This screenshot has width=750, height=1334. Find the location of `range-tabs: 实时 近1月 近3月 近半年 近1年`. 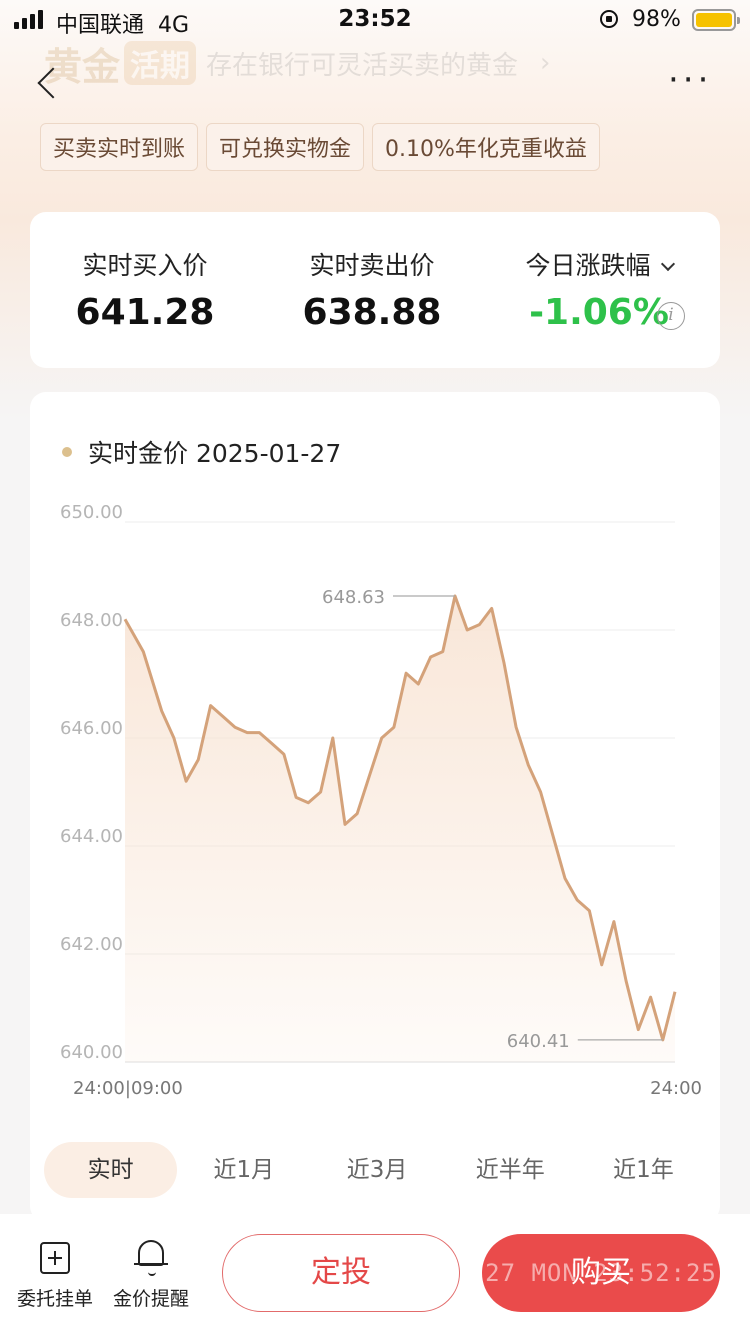

range-tabs: 实时 近1月 近3月 近半年 近1年 is located at coordinates (377, 1170).